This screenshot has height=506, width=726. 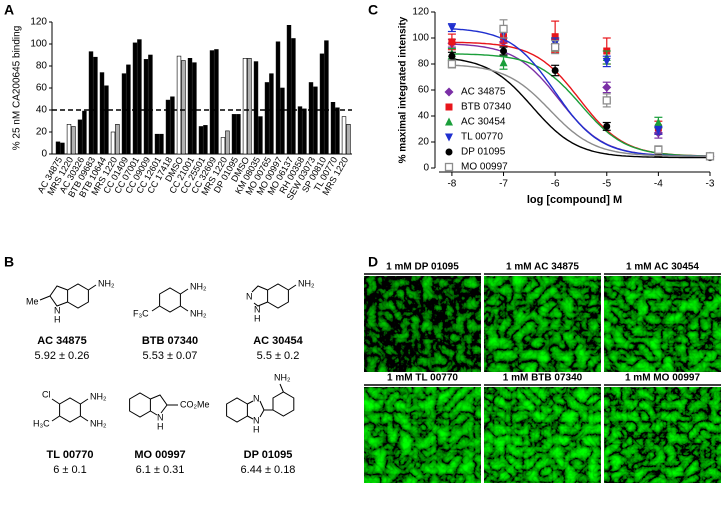 I want to click on compound-name: AC 34875, so click(x=62, y=341).